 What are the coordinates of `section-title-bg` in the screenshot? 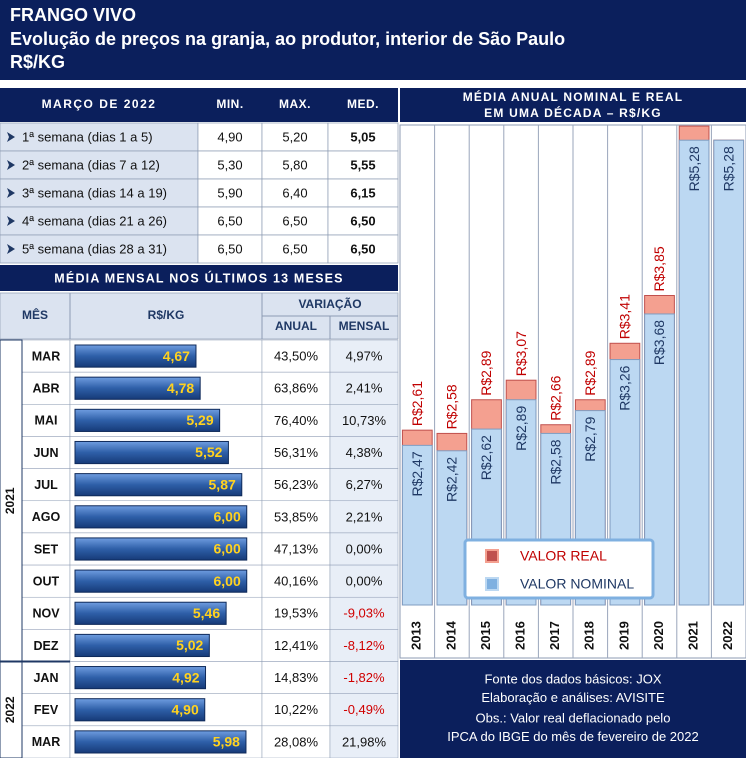 It's located at (199, 278).